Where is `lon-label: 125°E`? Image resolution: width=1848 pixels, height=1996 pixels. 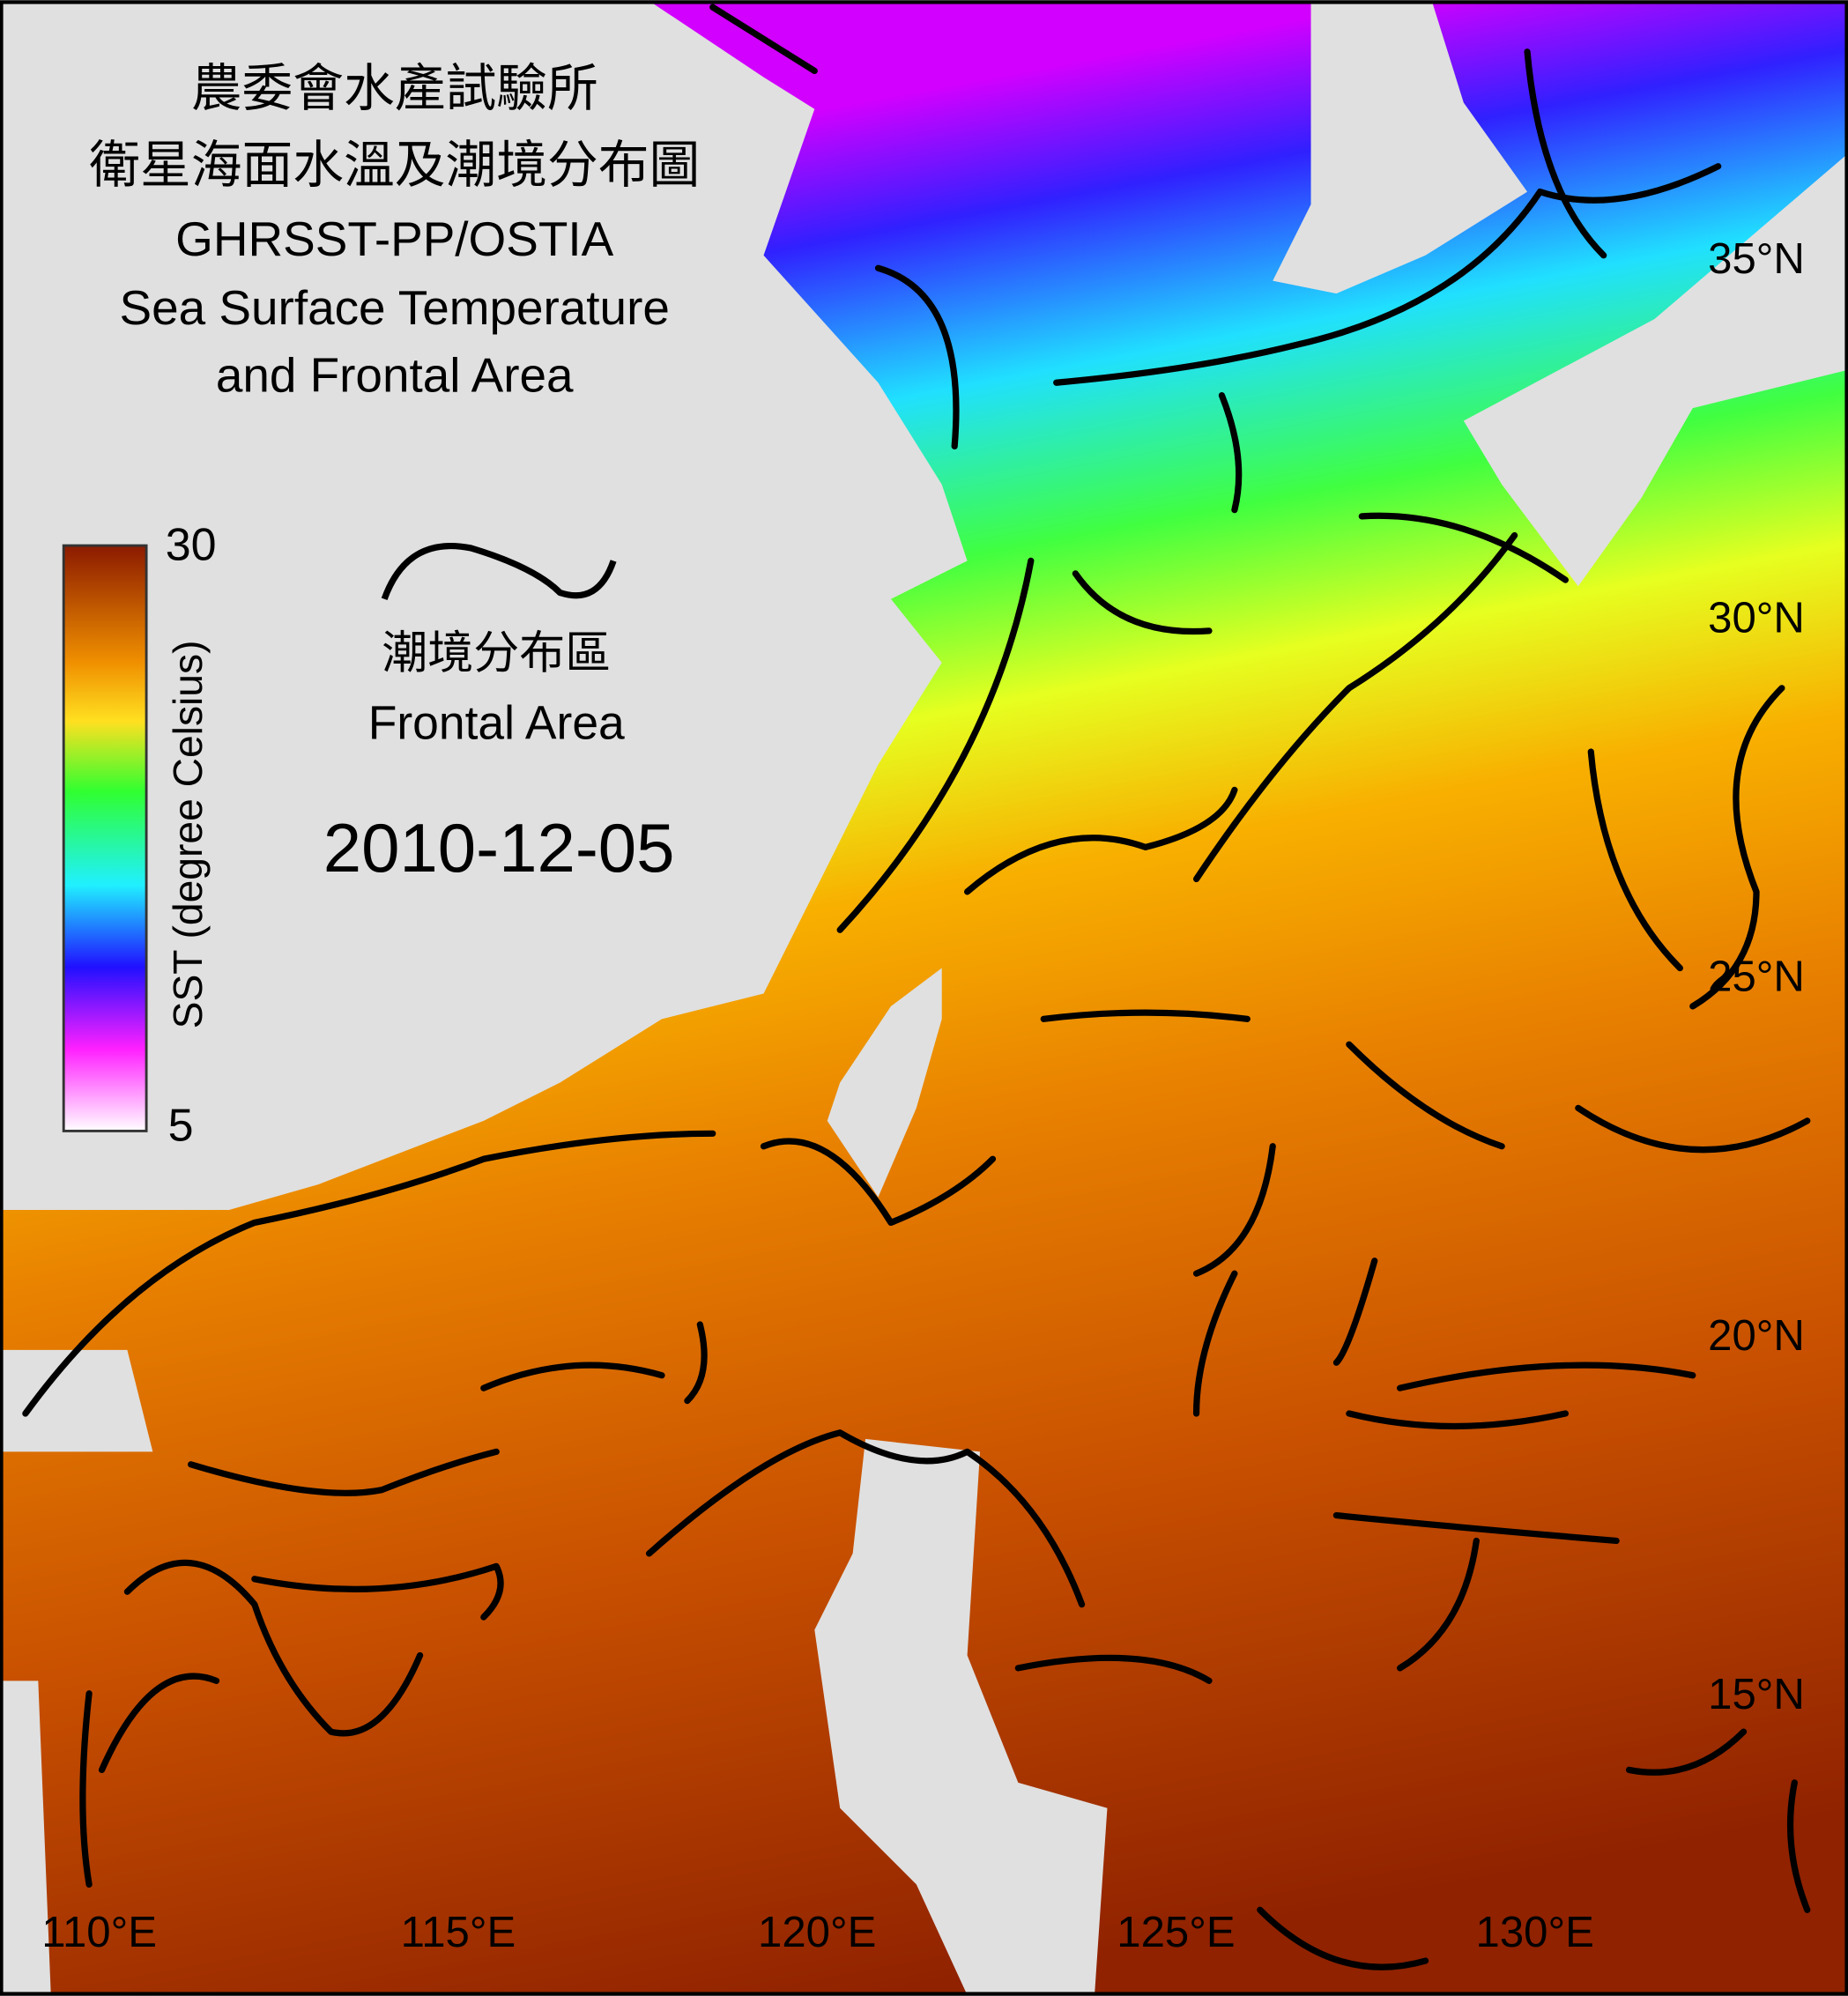 lon-label: 125°E is located at coordinates (1176, 1932).